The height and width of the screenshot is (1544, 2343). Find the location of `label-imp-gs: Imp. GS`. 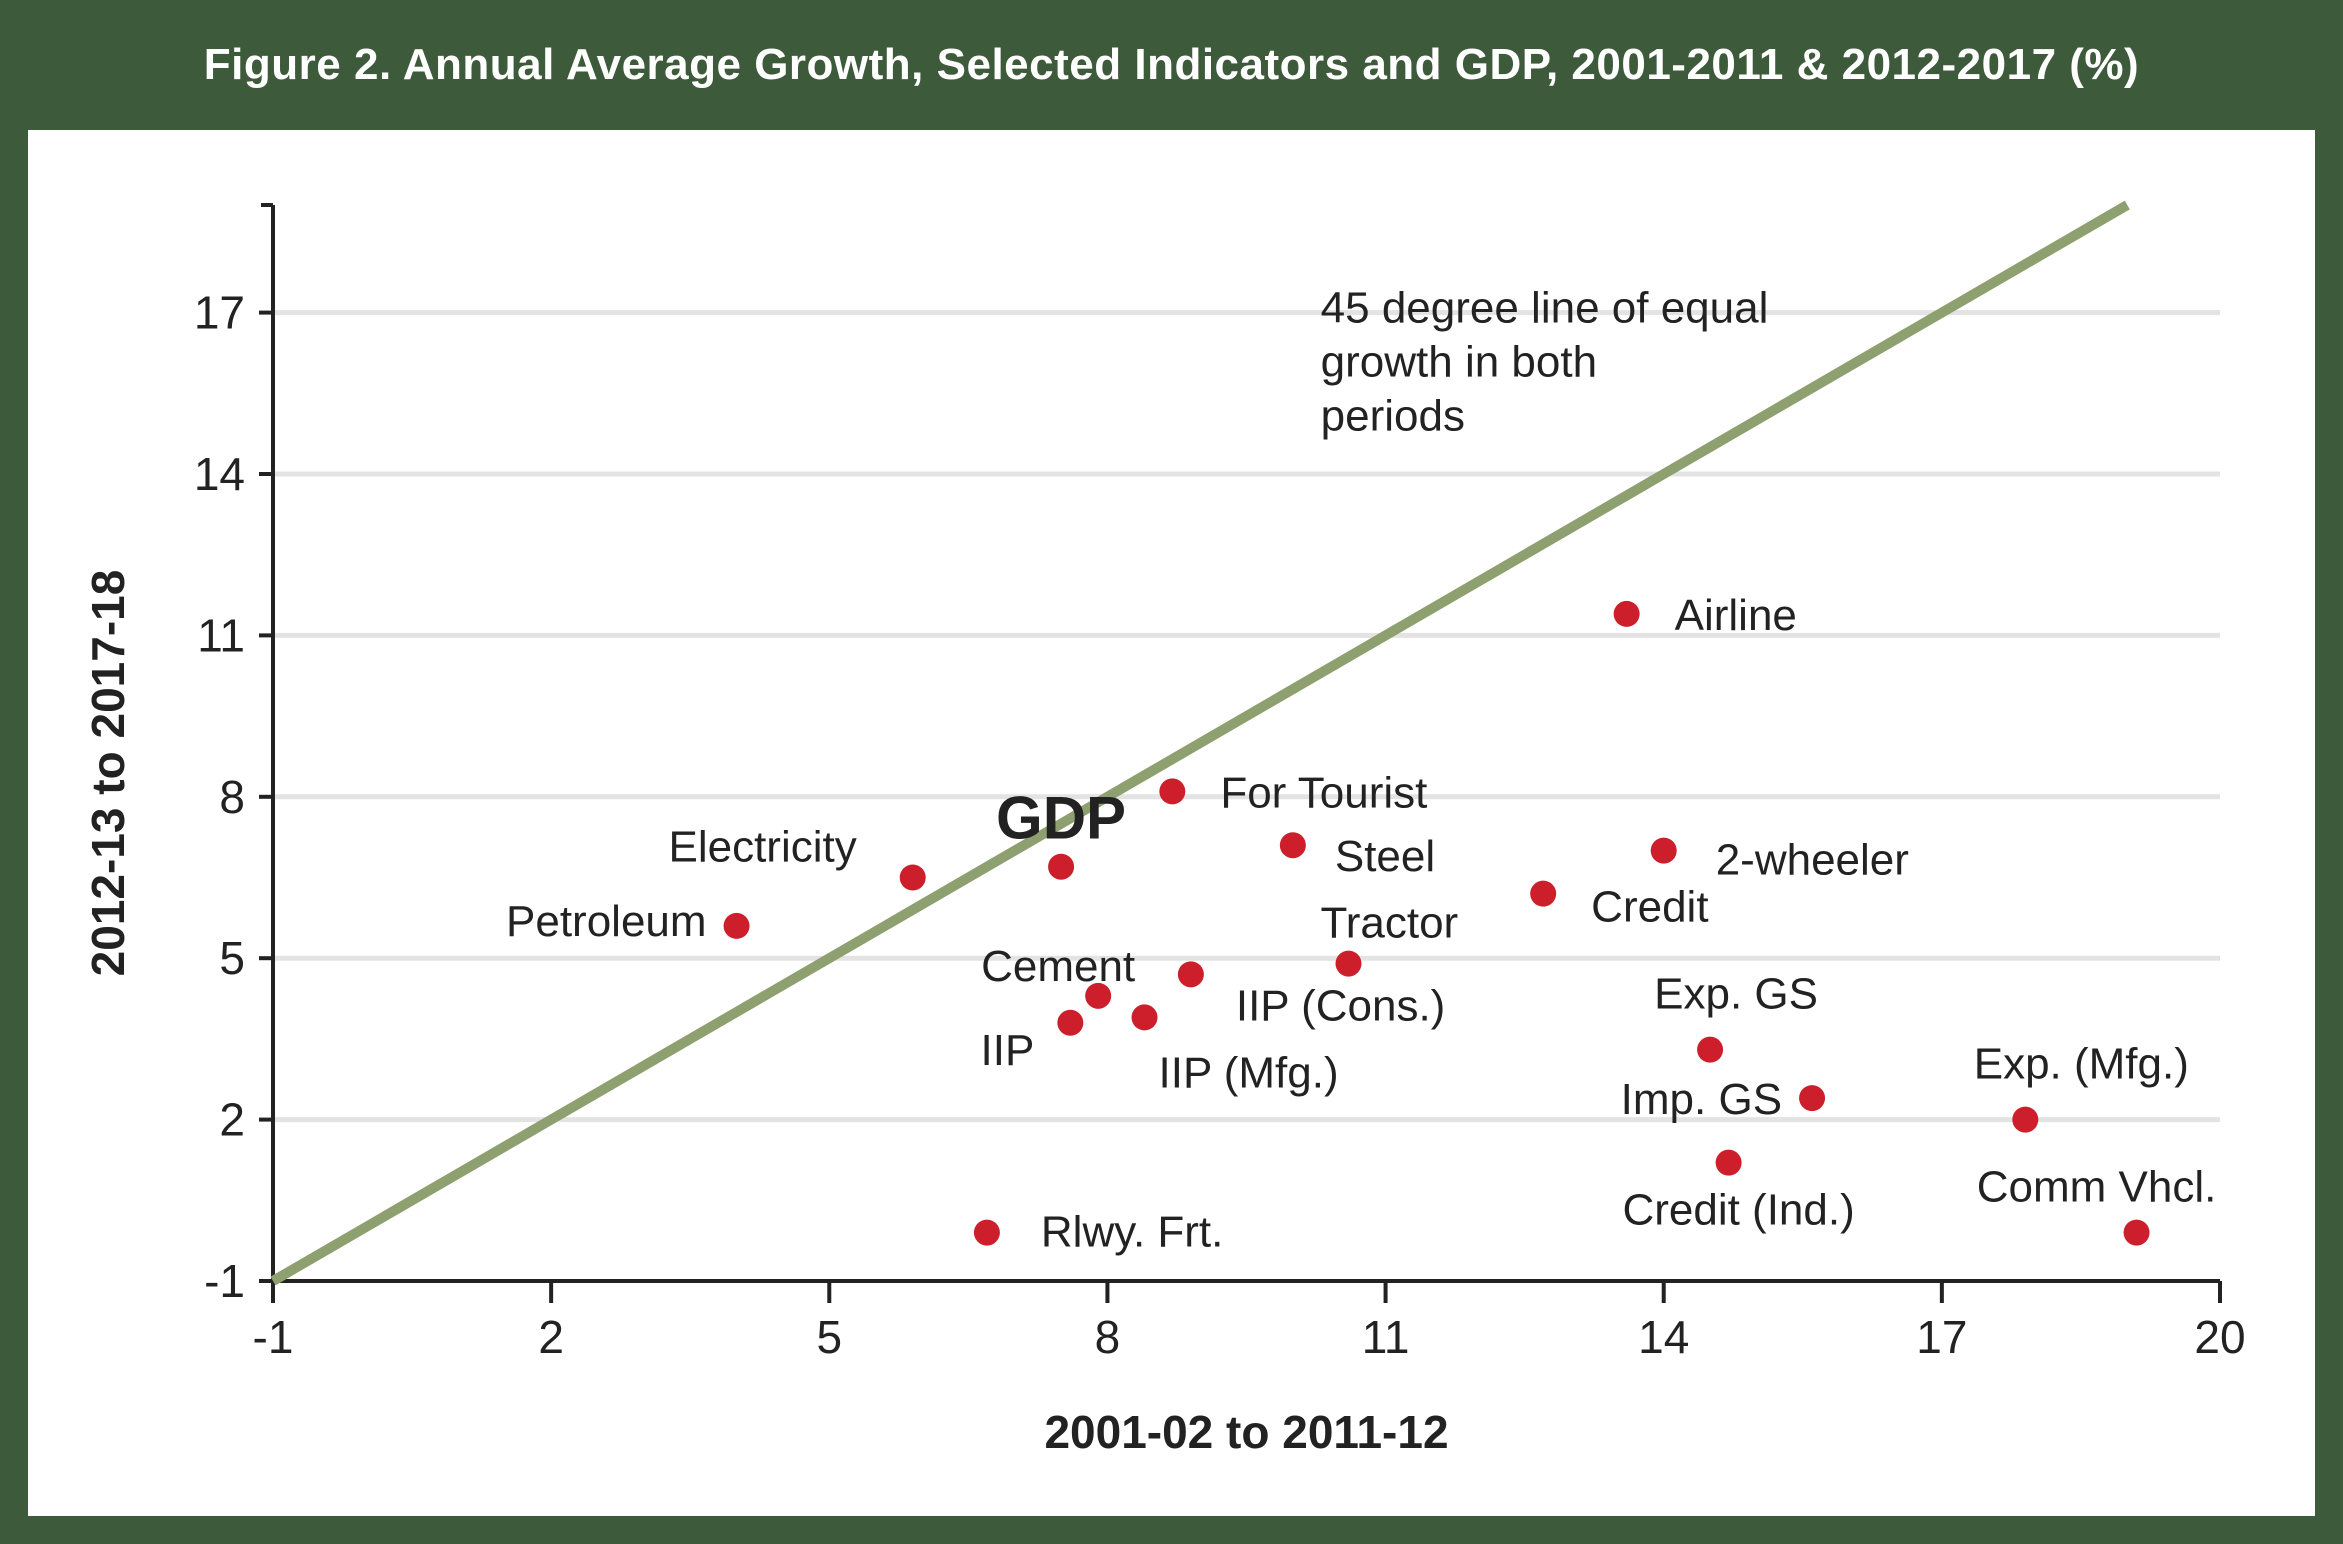

label-imp-gs: Imp. GS is located at coordinates (1701, 1099).